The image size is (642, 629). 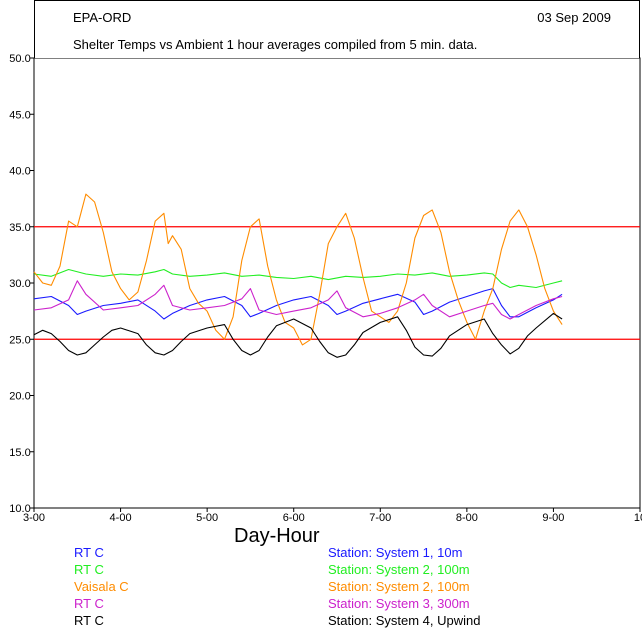 I want to click on chart-date: 03 Sep 2009, so click(x=574, y=17).